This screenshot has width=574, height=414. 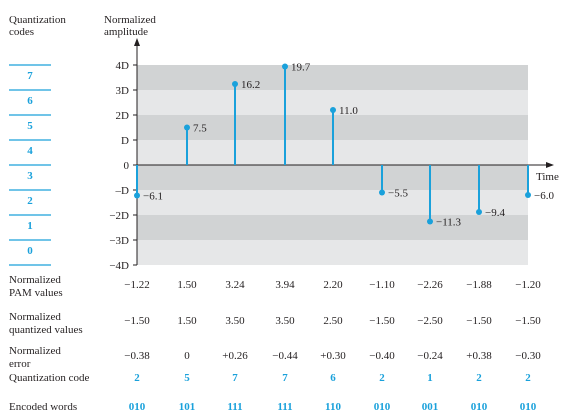 What do you see at coordinates (430, 378) in the screenshot?
I see `table-code-cell: 1` at bounding box center [430, 378].